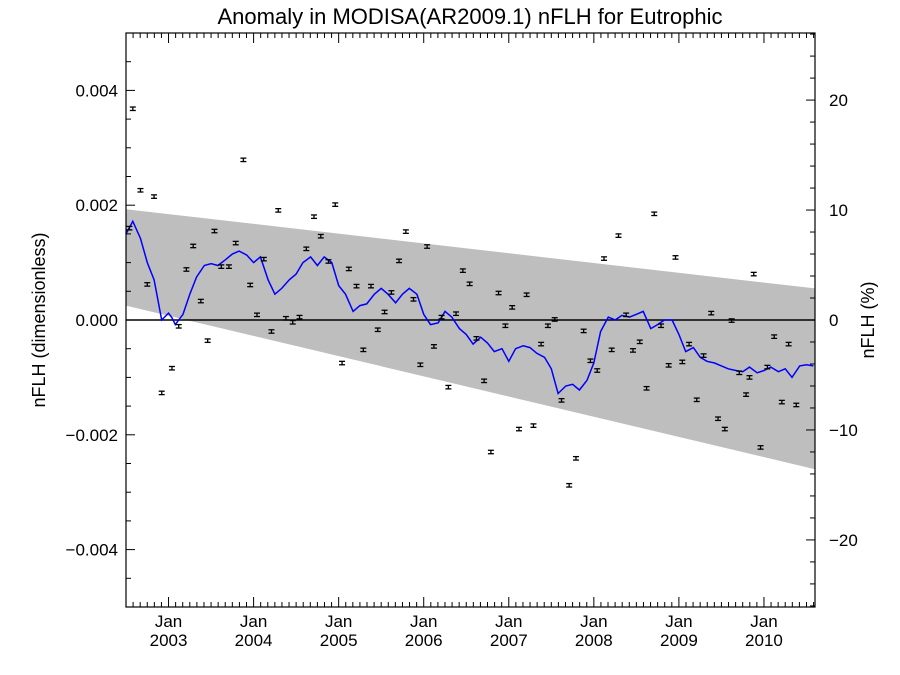  Describe the element at coordinates (838, 210) in the screenshot. I see `y-right-tick-label: 10` at that location.